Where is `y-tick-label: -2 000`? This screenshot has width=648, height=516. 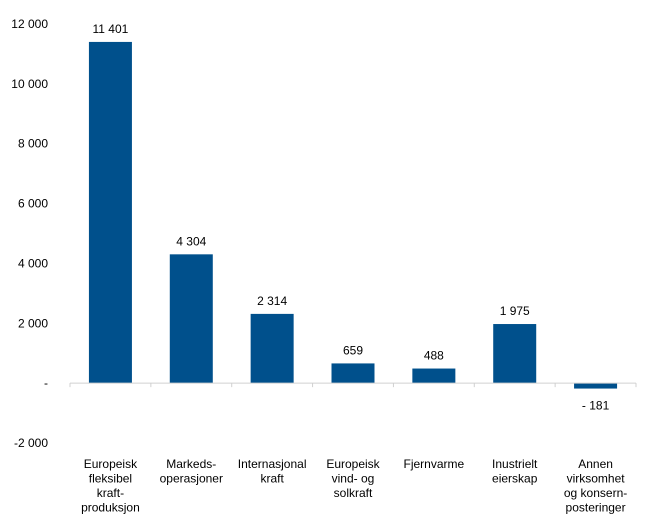
y-tick-label: -2 000 is located at coordinates (31, 443).